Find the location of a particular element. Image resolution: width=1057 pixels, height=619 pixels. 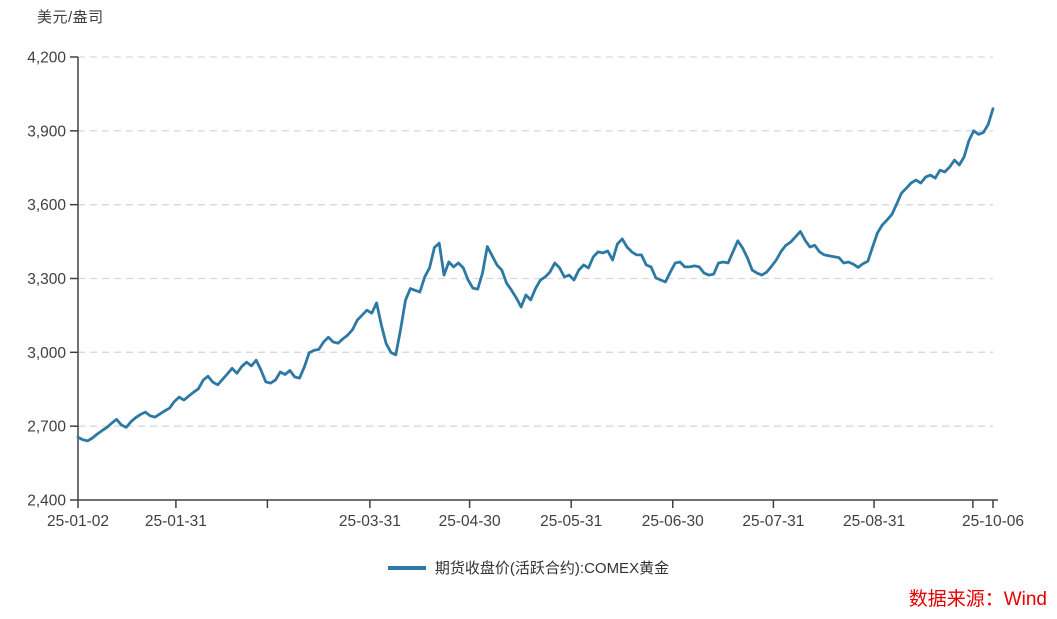

y-tick-label: 3,600 is located at coordinates (46, 205).